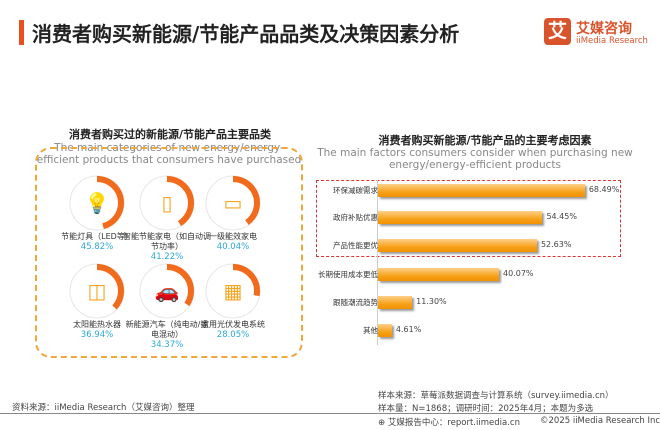  I want to click on bar-row: 其他 4.61%, so click(480, 331).